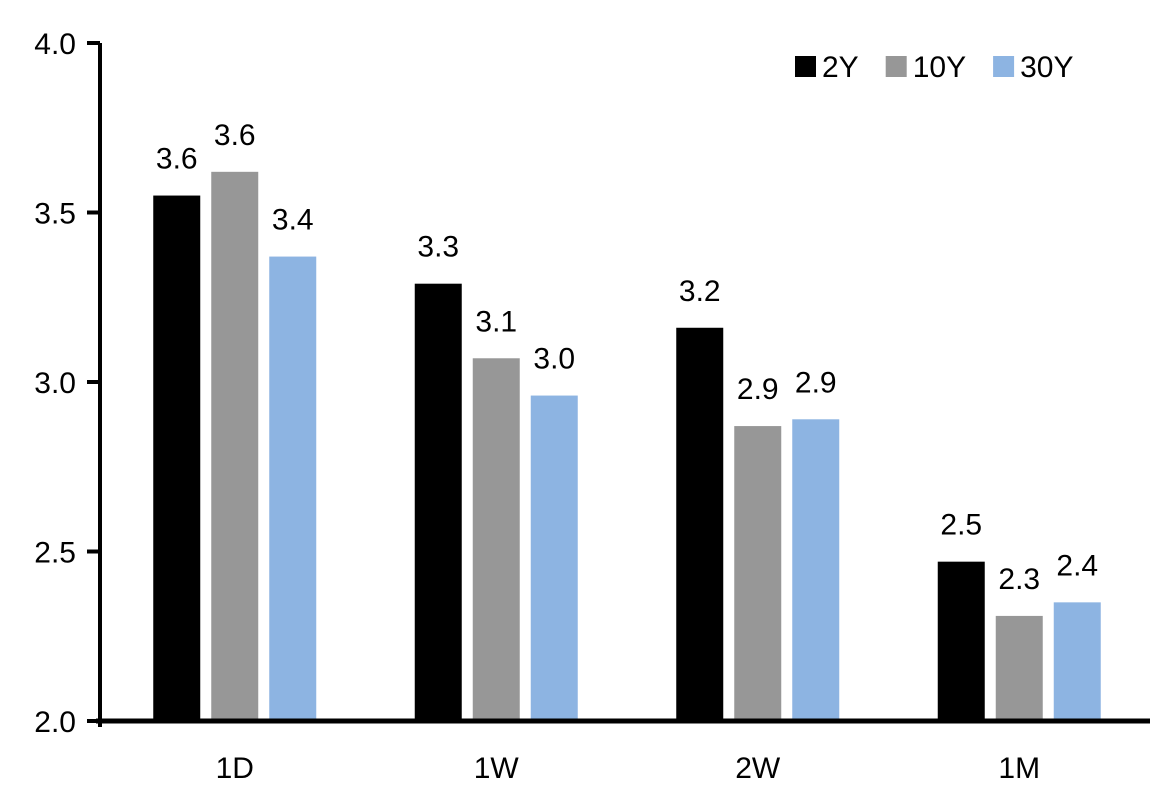 This screenshot has width=1152, height=795. What do you see at coordinates (496, 539) in the screenshot?
I see `bar-10Y-1W` at bounding box center [496, 539].